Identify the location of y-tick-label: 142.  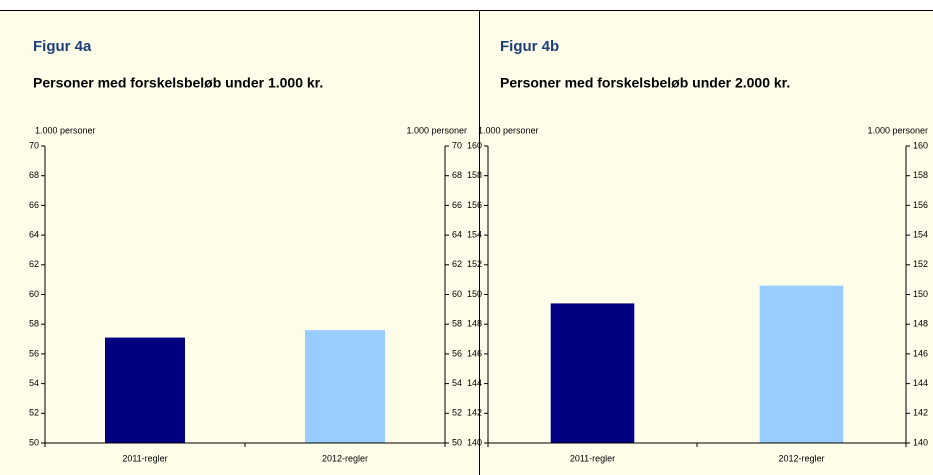
(474, 413).